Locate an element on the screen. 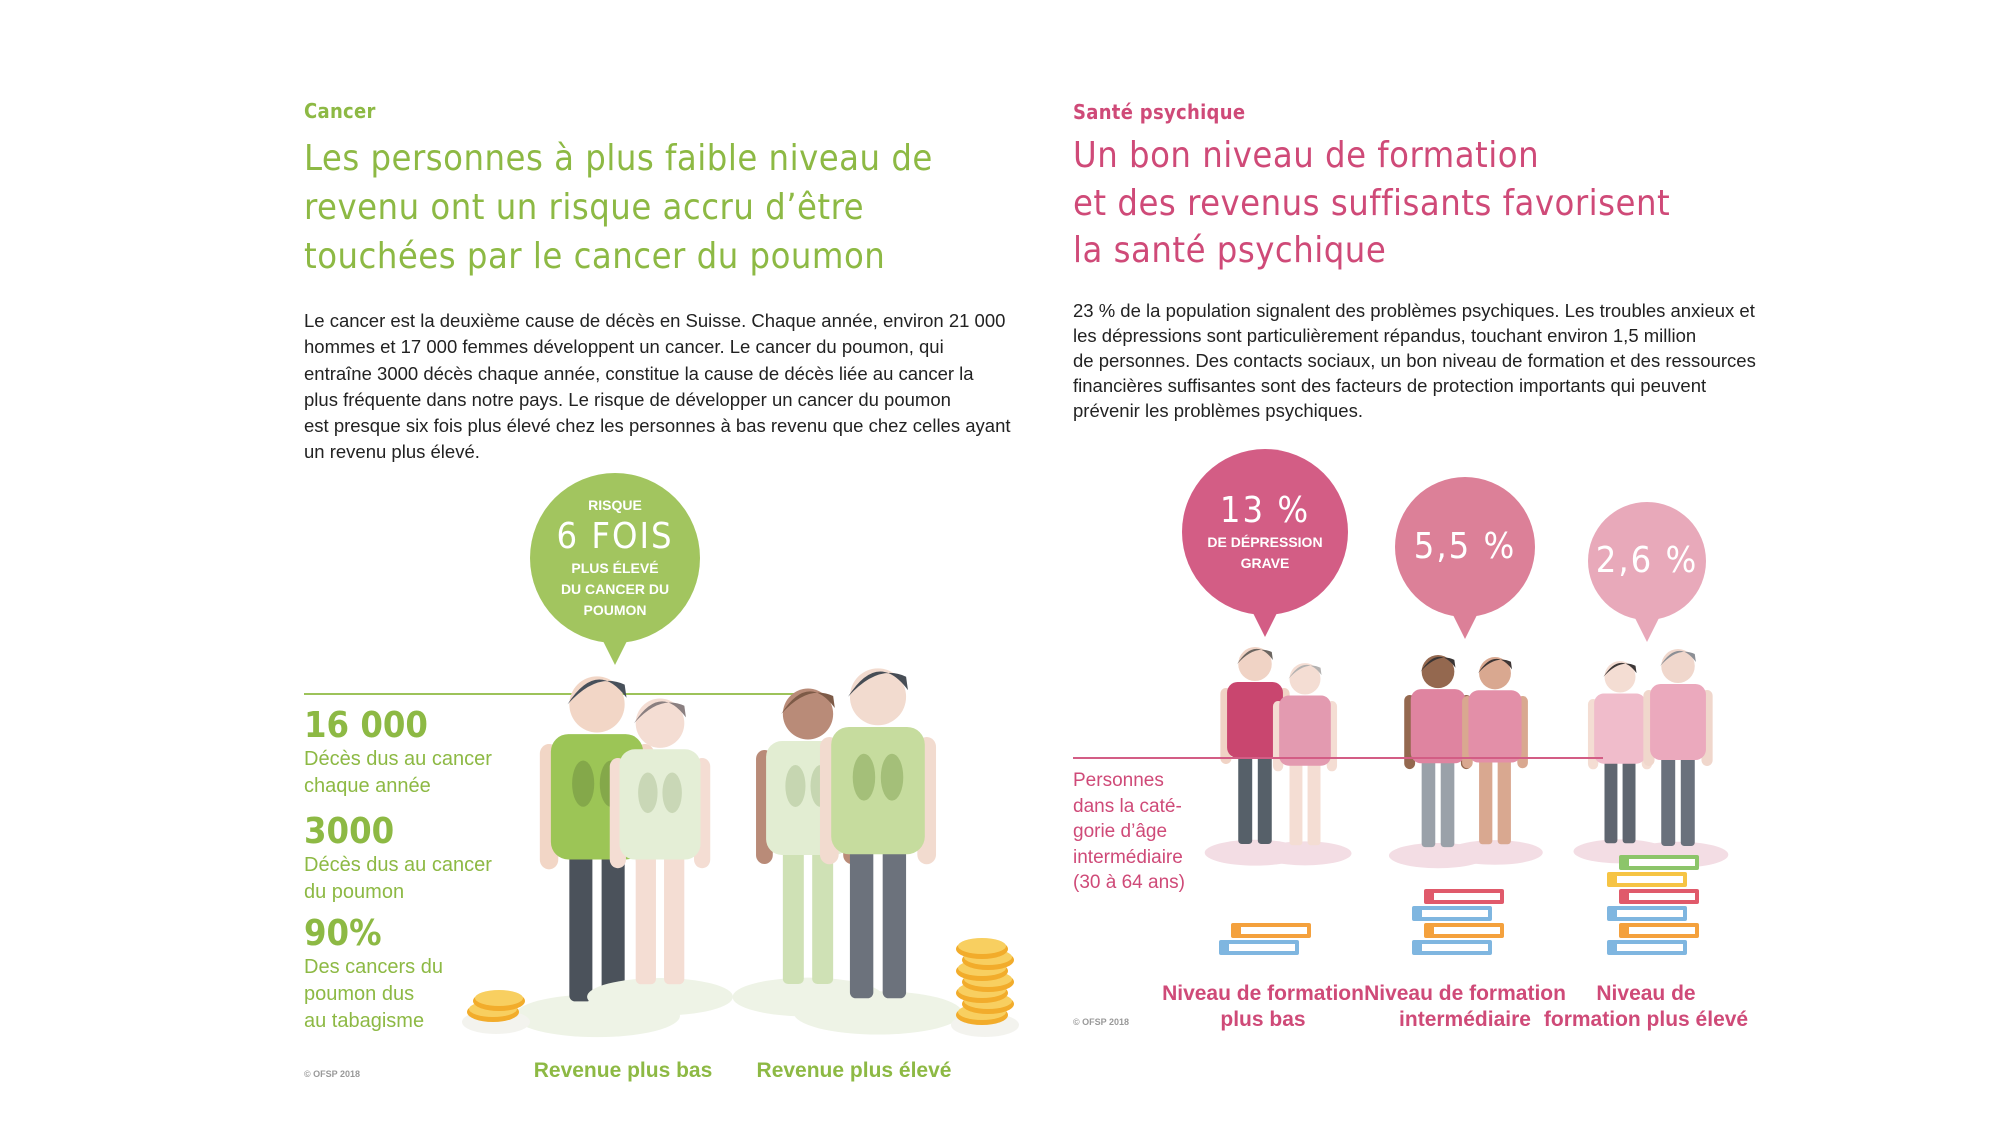  left-kicker: Cancer is located at coordinates (340, 111).